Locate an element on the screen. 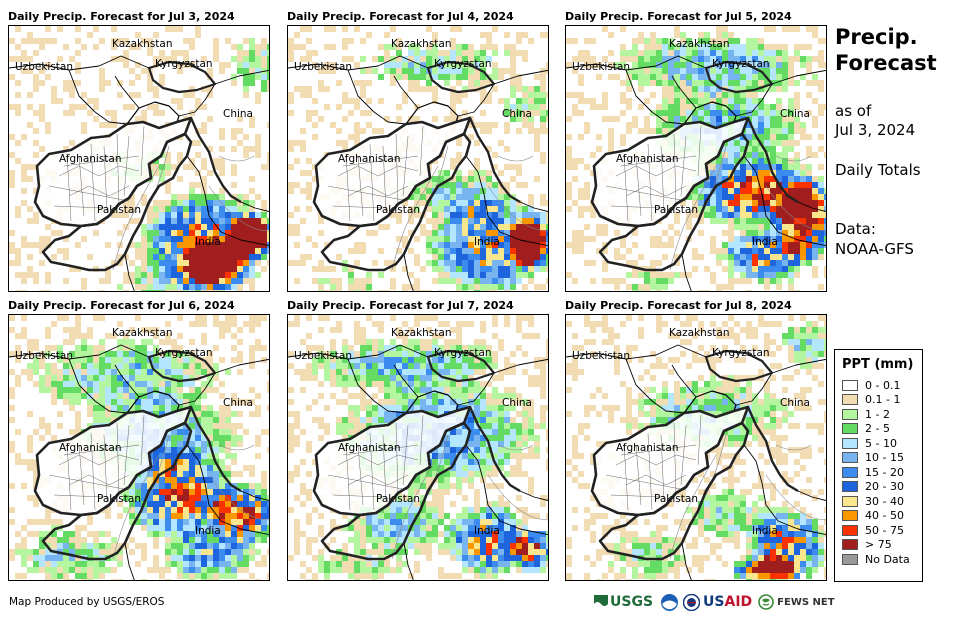 This screenshot has width=970, height=619. legend-label: 0 - 0.1 is located at coordinates (883, 385).